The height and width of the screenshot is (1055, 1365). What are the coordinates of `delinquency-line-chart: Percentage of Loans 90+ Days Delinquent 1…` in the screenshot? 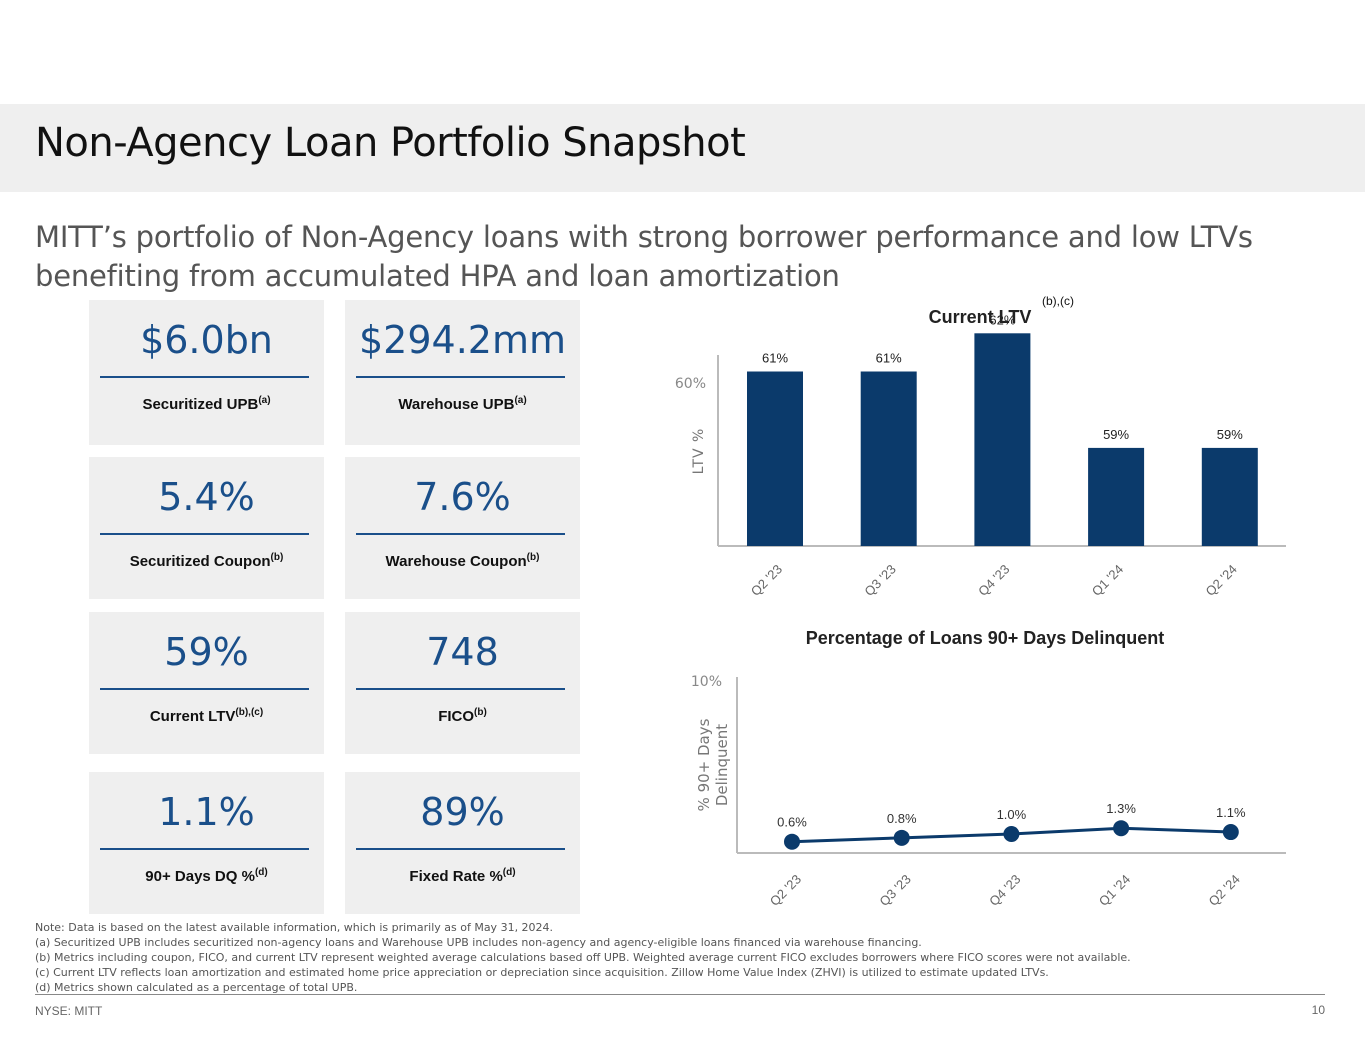 It's located at (988, 768).